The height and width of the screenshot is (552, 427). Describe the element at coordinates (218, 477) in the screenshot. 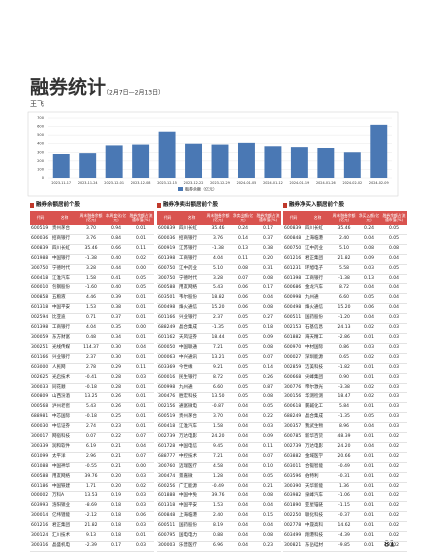

I see `table-cell: 1.28` at that location.